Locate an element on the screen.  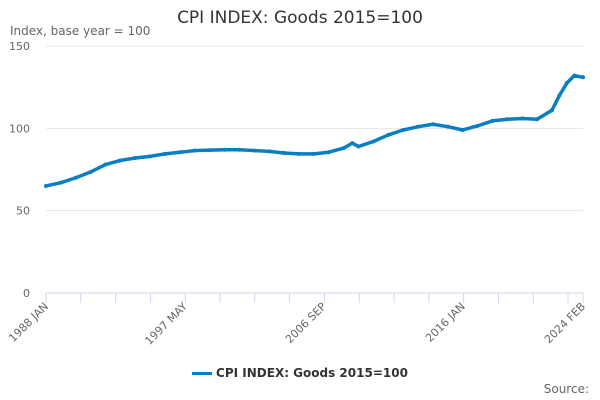
y-tick-label: 0 is located at coordinates (26, 293).